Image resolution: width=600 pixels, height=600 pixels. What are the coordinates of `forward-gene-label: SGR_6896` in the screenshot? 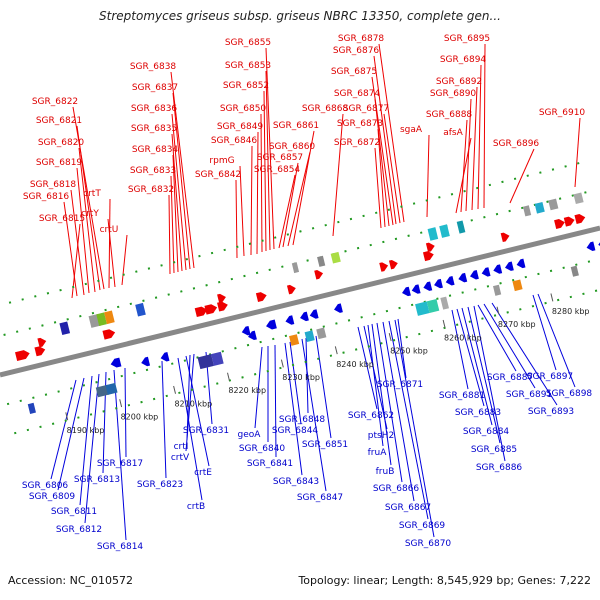 It's located at (516, 144).